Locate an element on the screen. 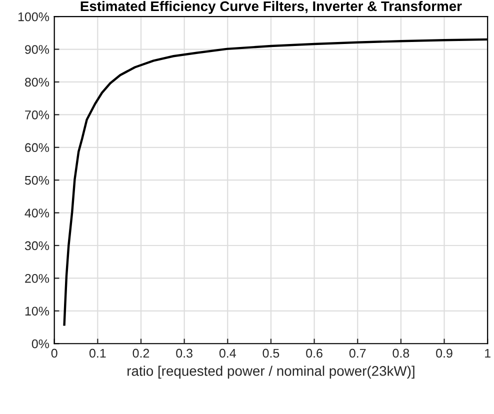 This screenshot has height=414, width=494. y-tick-label: 70% is located at coordinates (37, 115).